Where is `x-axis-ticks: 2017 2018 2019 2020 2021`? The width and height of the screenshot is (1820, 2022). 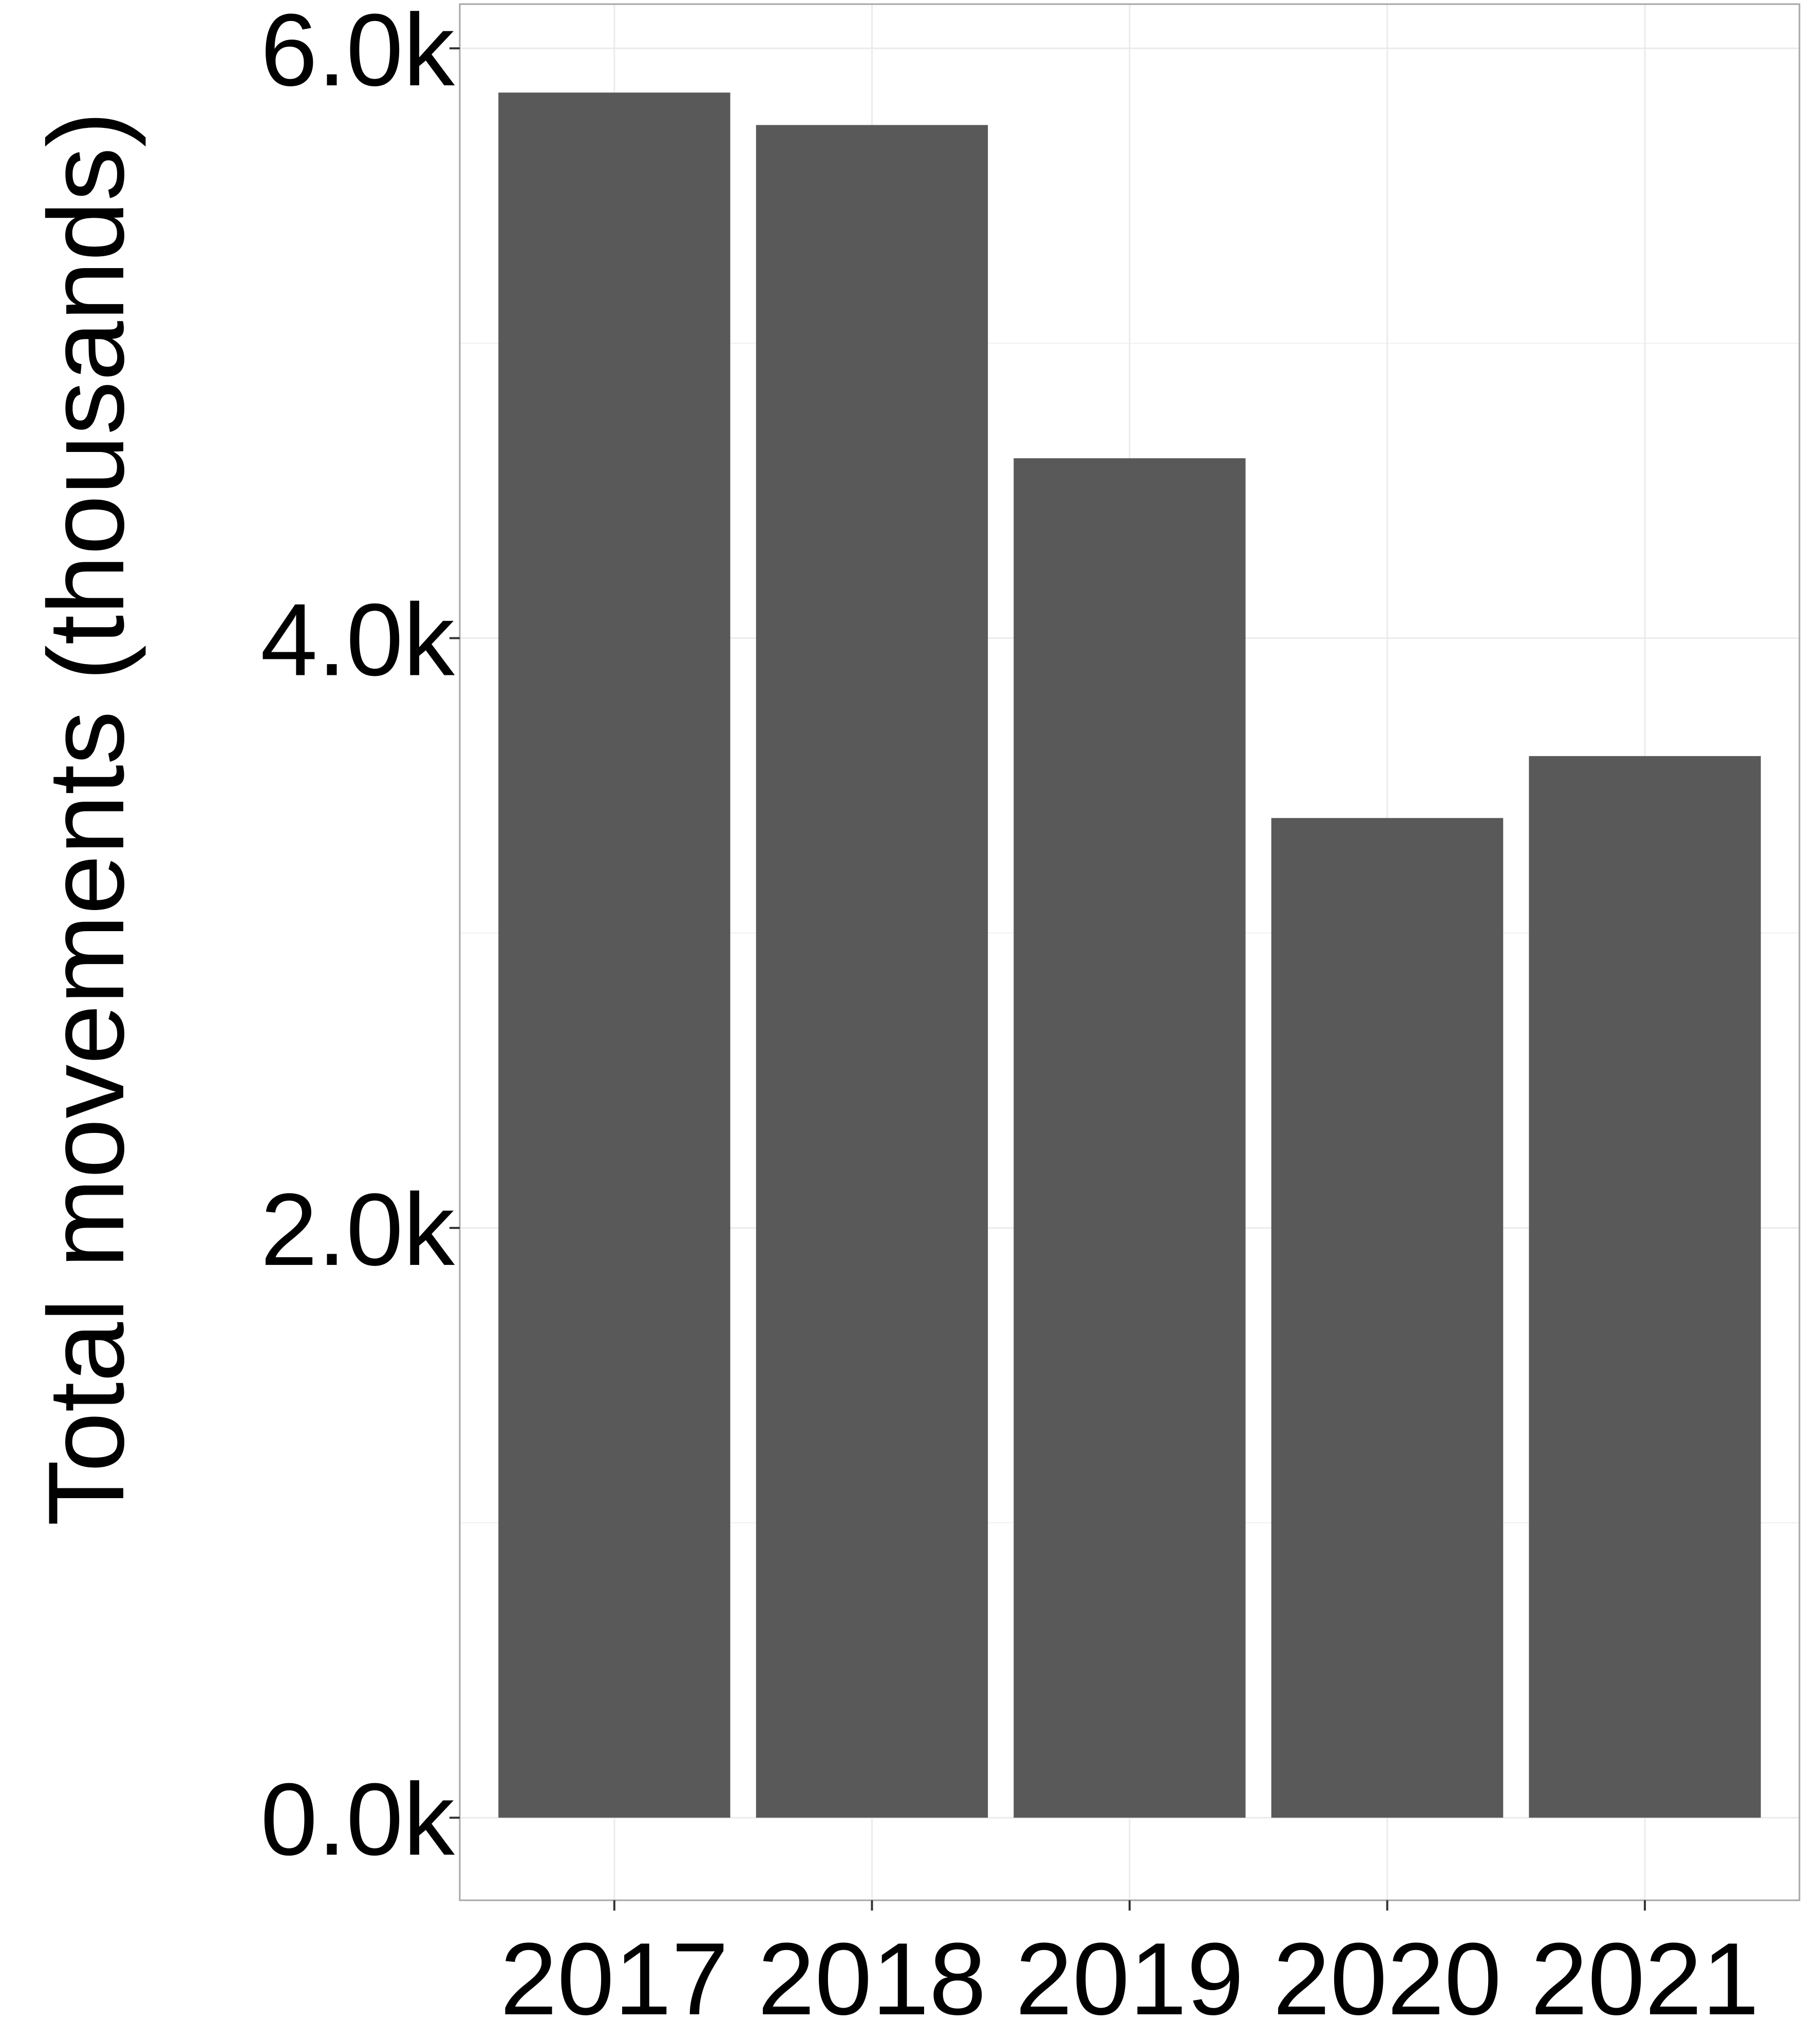 x-axis-ticks: 2017 2018 2019 2020 2021 is located at coordinates (1129, 1961).